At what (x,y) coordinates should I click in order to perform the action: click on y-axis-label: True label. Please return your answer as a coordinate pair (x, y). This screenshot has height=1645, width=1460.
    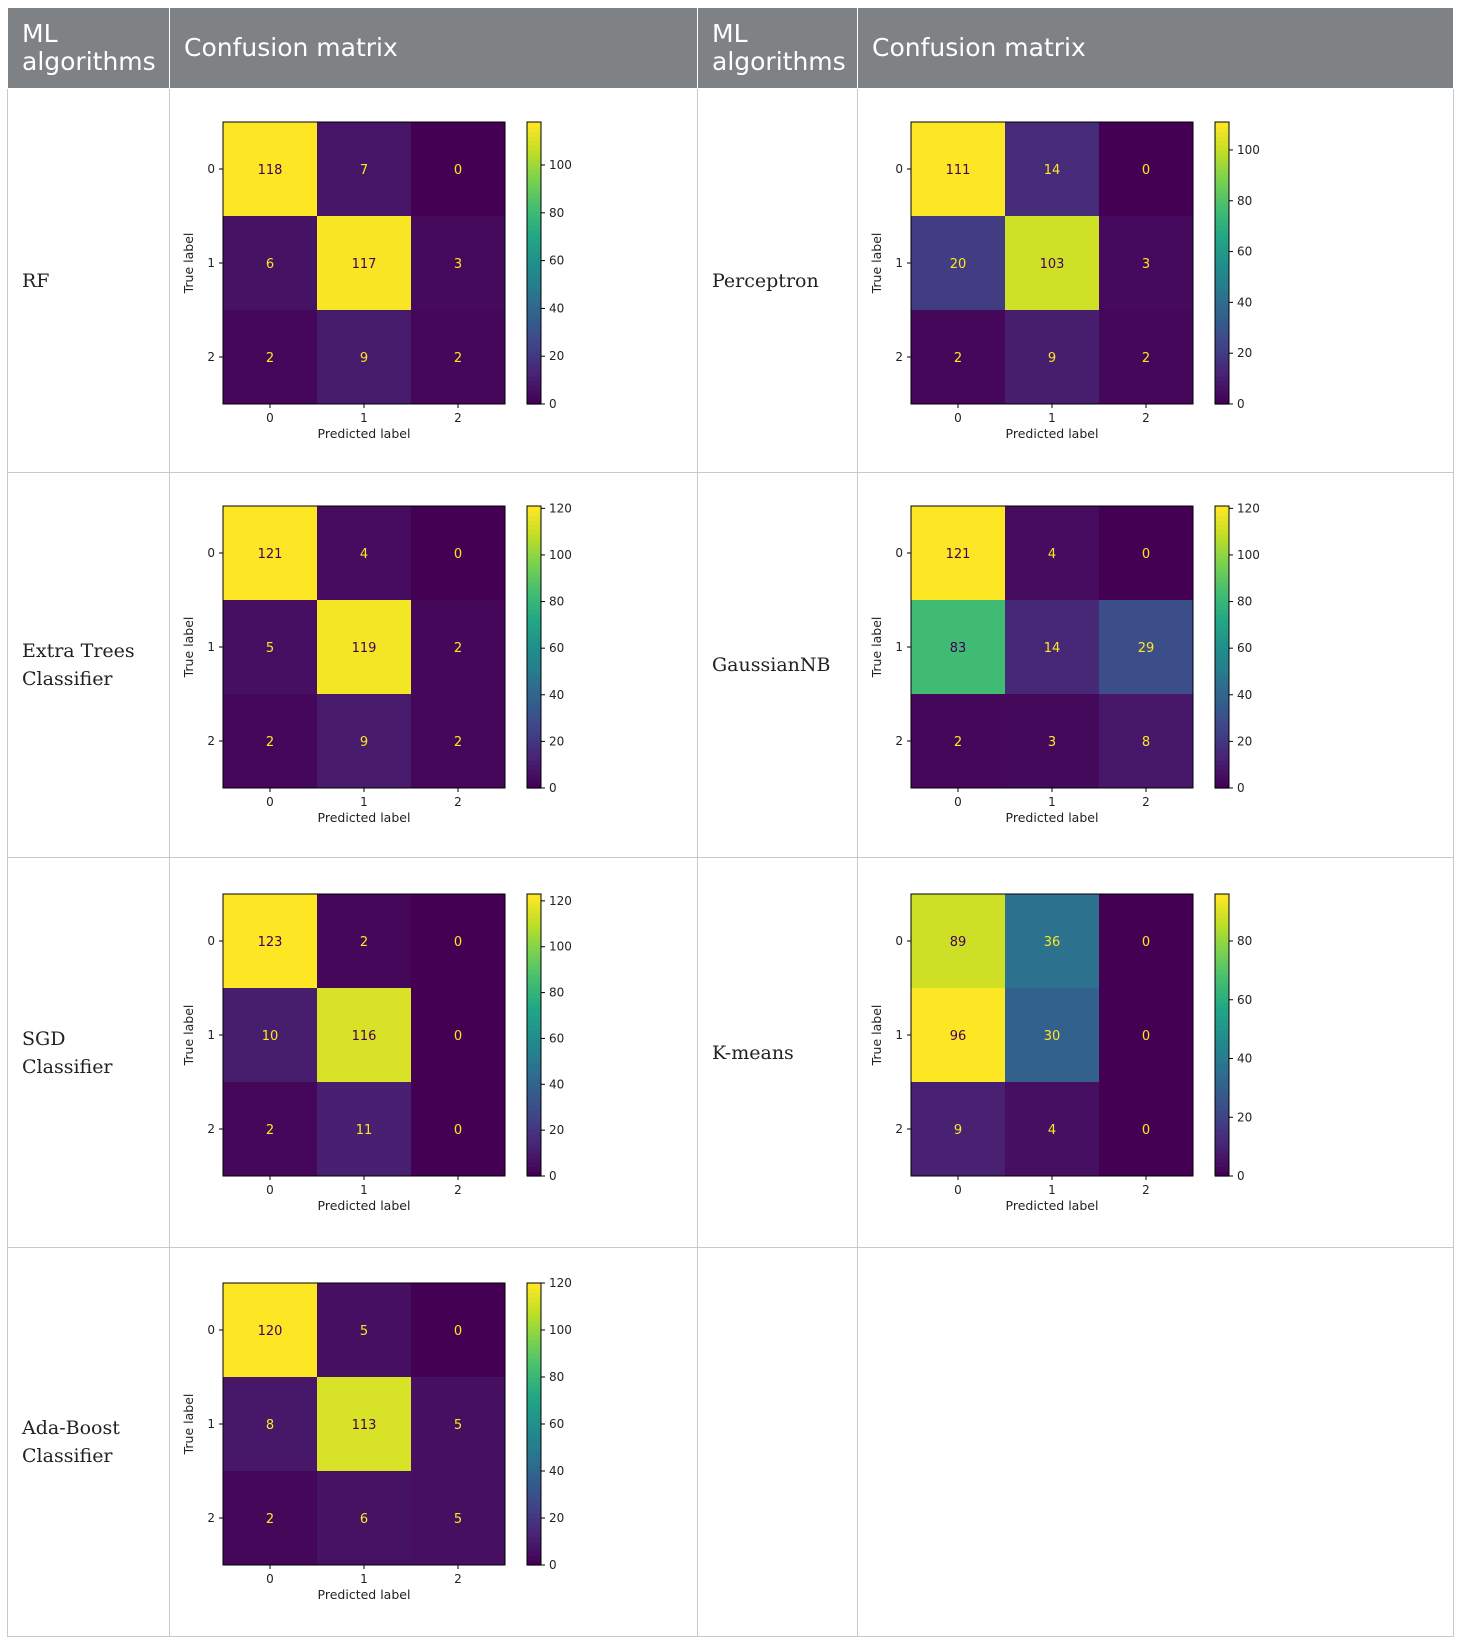
    Looking at the image, I should click on (188, 648).